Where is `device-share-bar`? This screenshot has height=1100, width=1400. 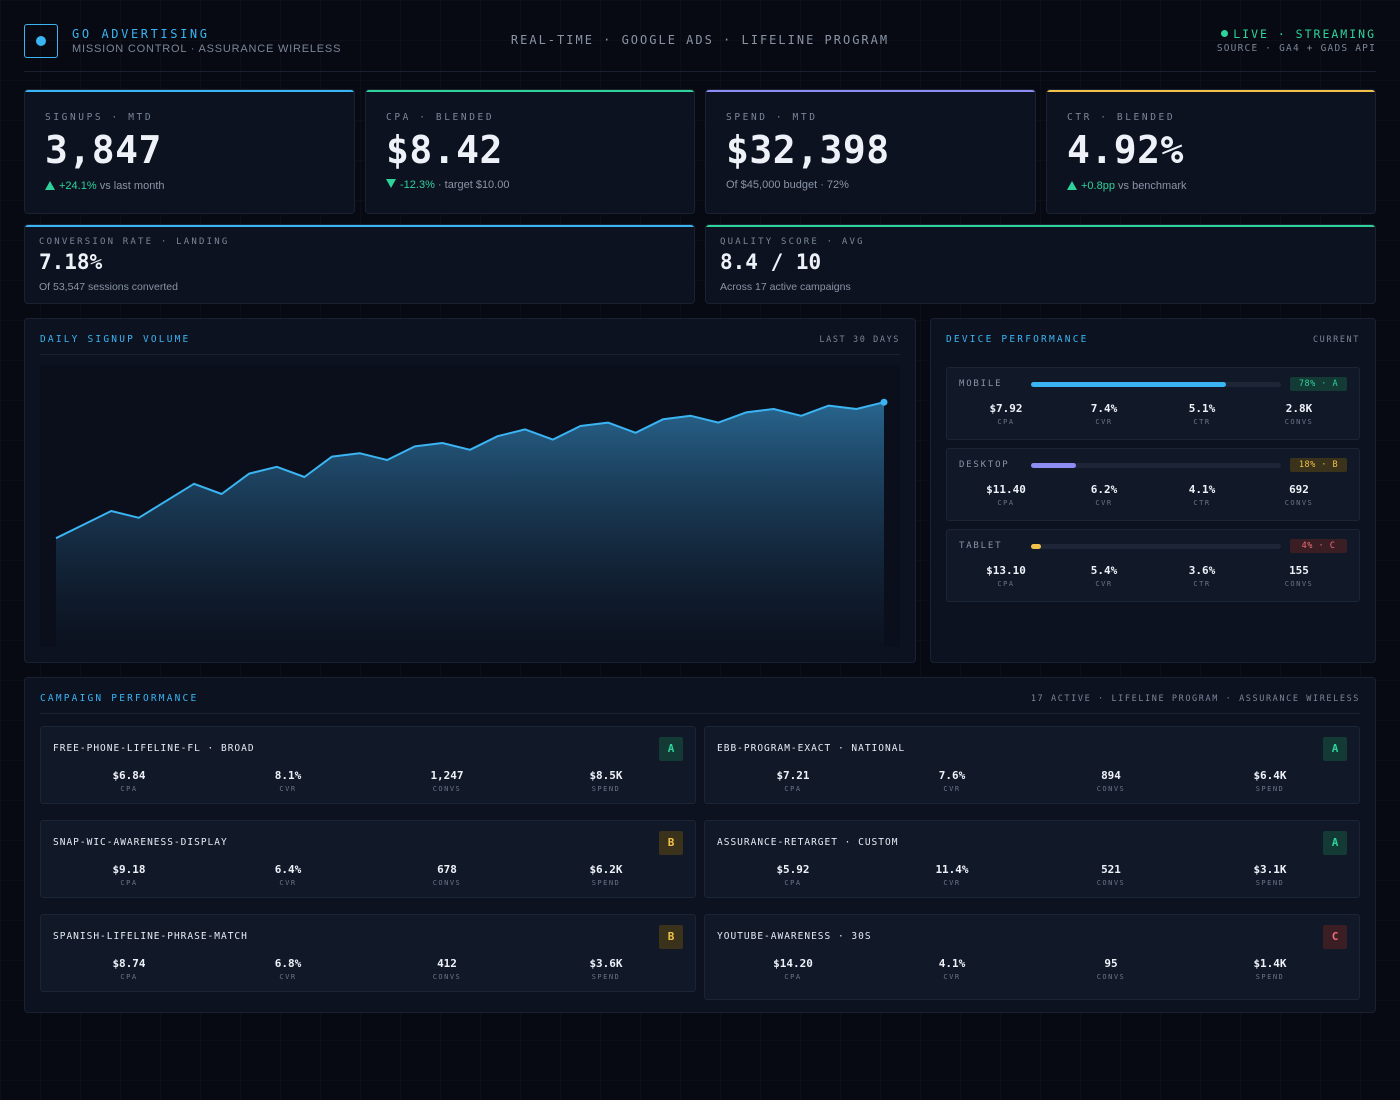
device-share-bar is located at coordinates (1156, 384).